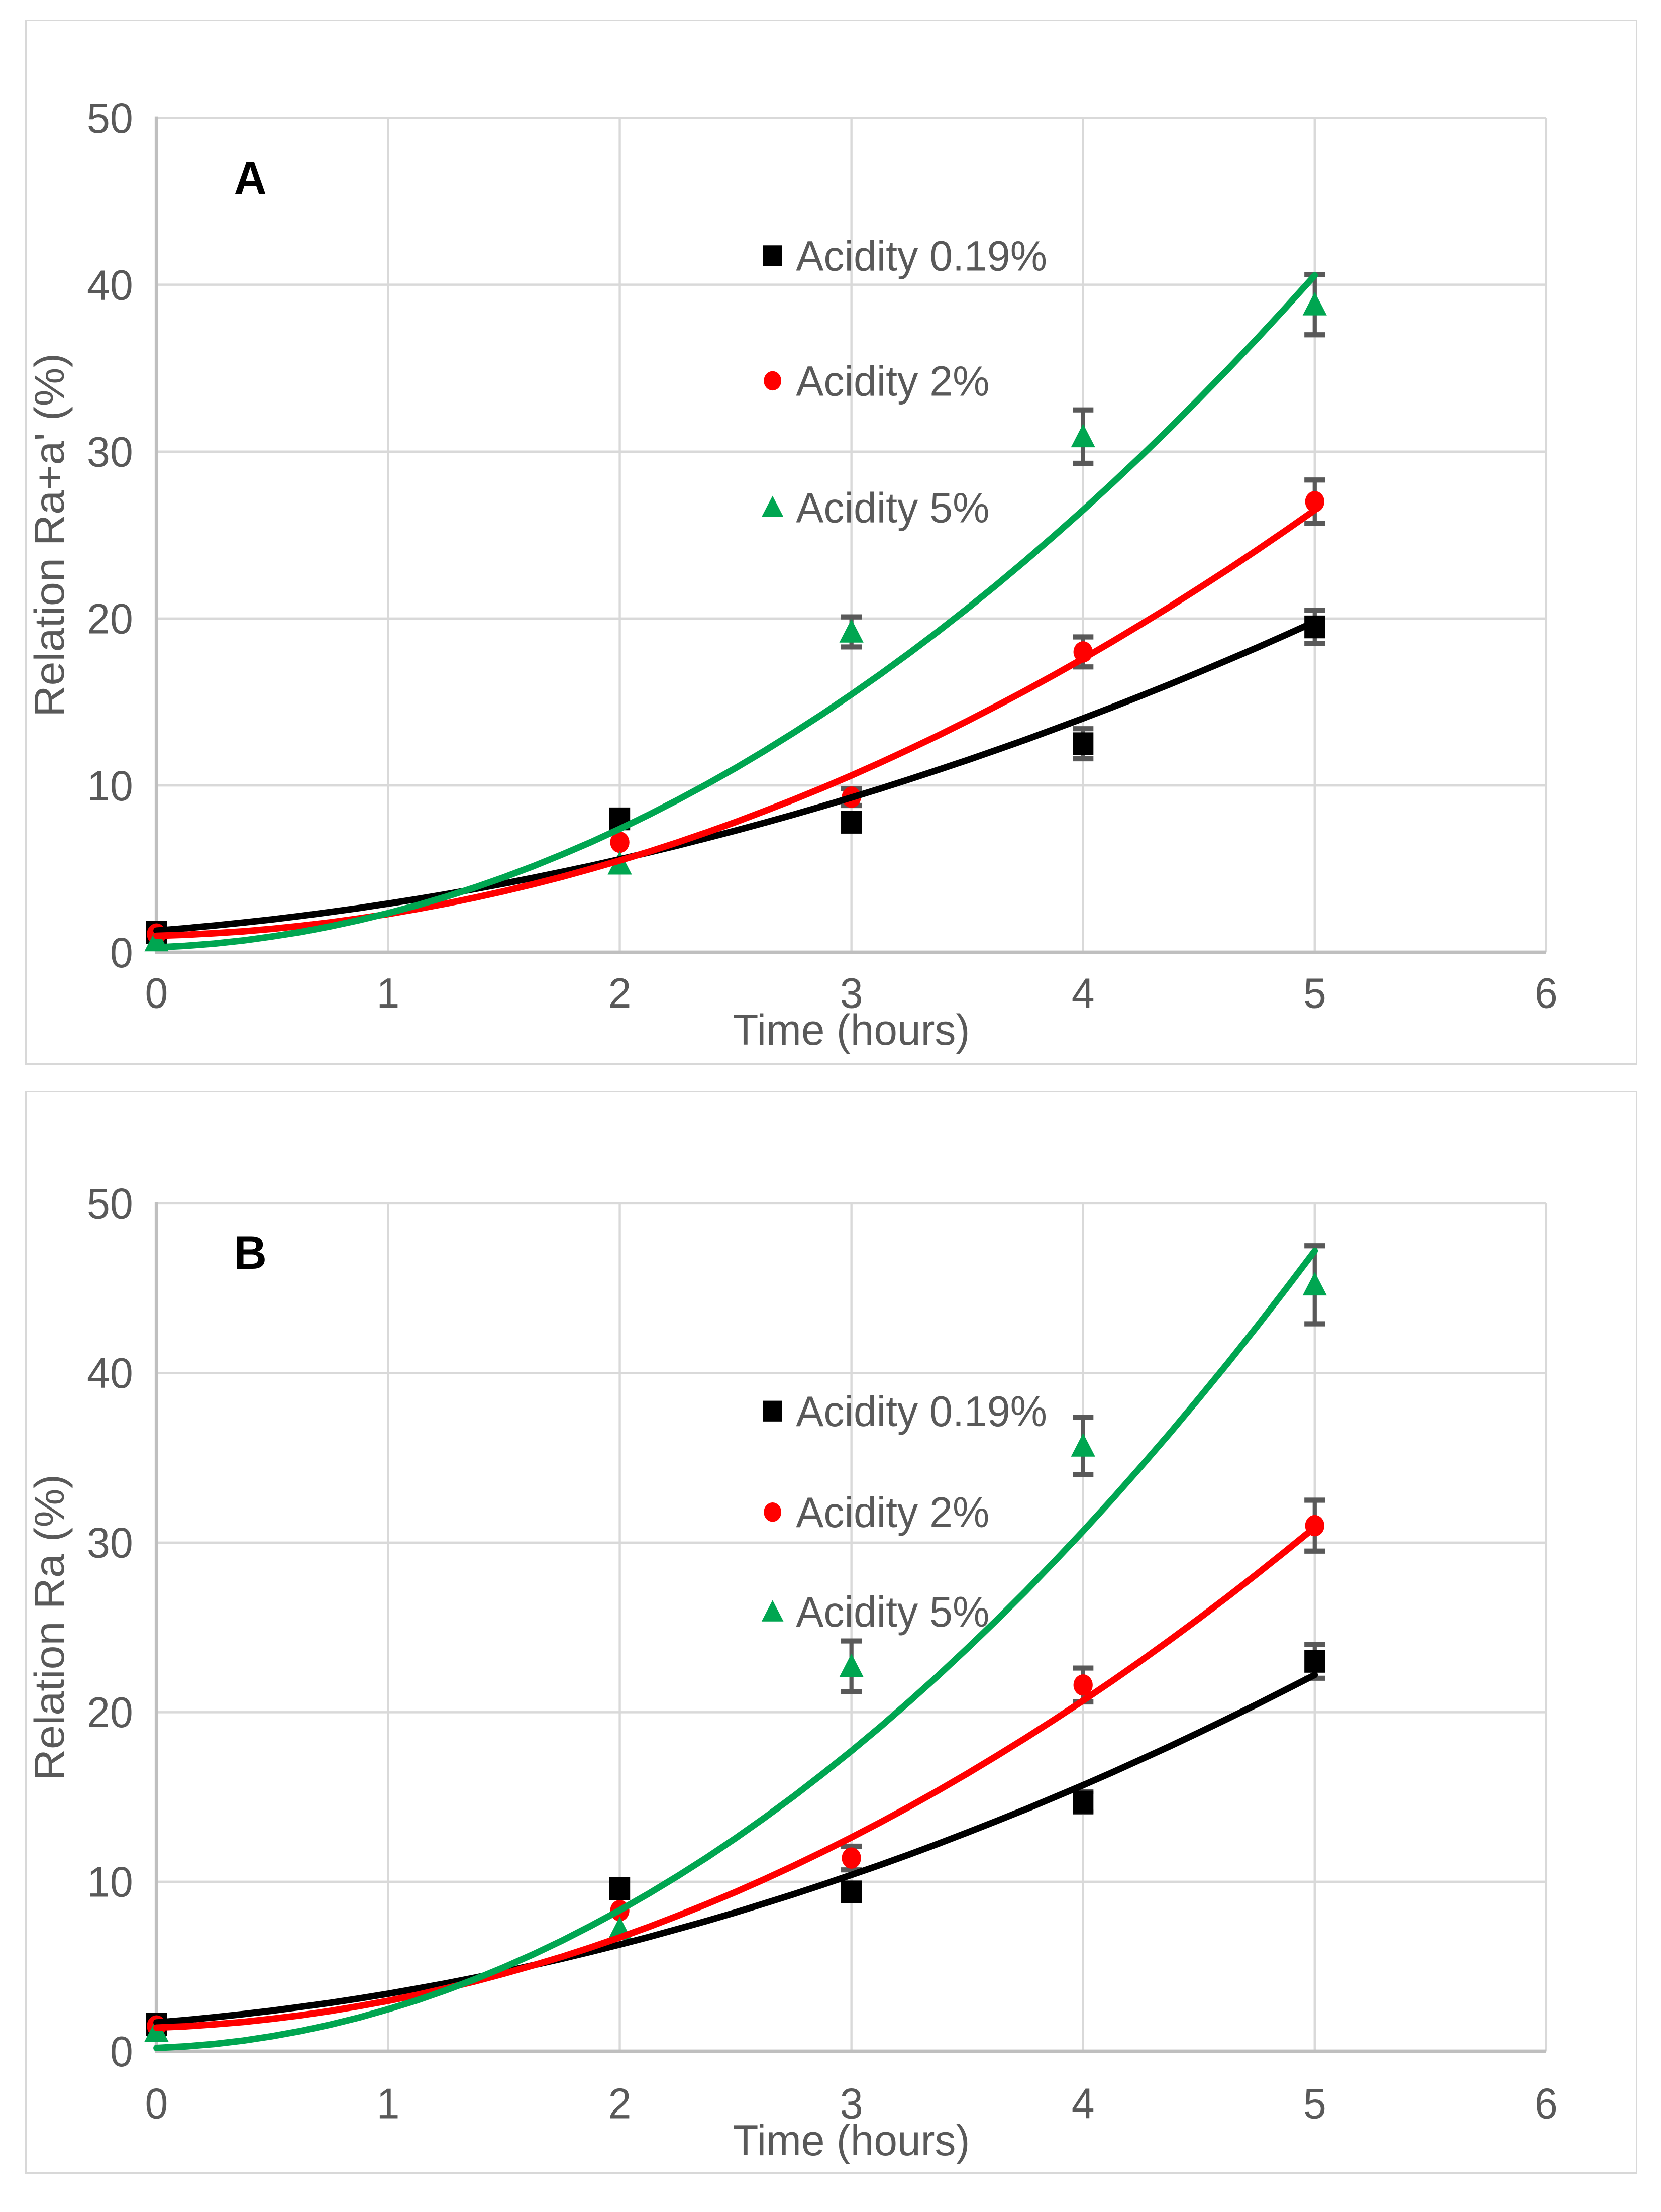 The width and height of the screenshot is (1661, 2212). I want to click on data-marker-s1-x5, so click(1315, 502).